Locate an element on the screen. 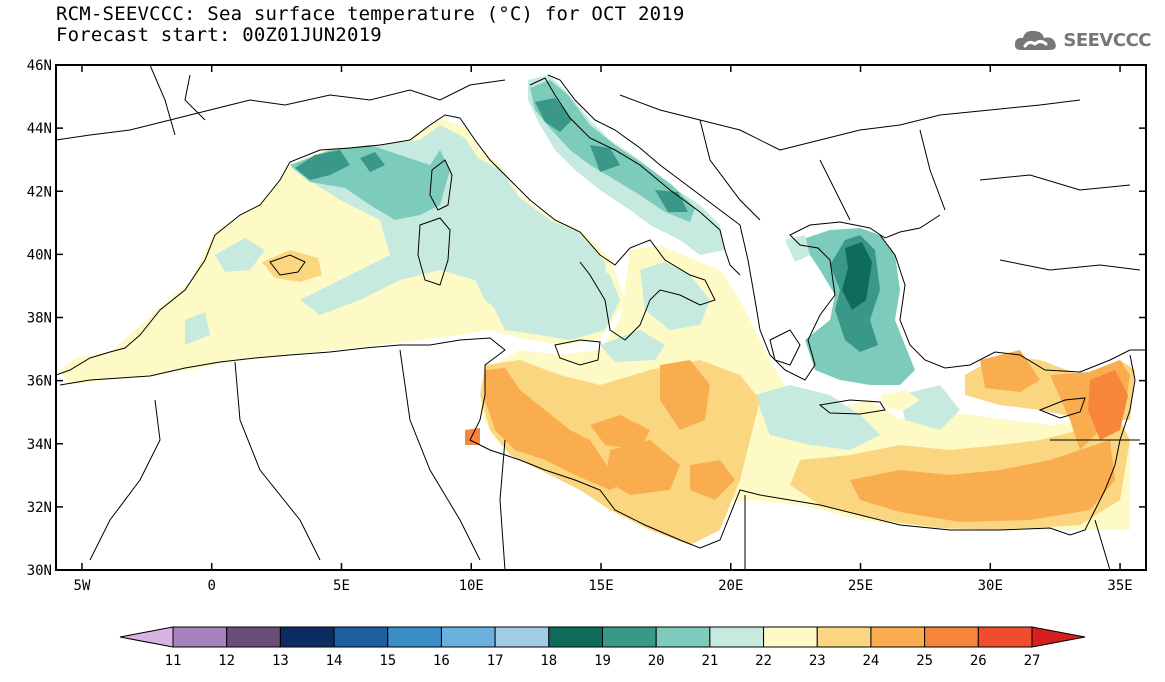  colorbar-tick-label: 27 is located at coordinates (1032, 661).